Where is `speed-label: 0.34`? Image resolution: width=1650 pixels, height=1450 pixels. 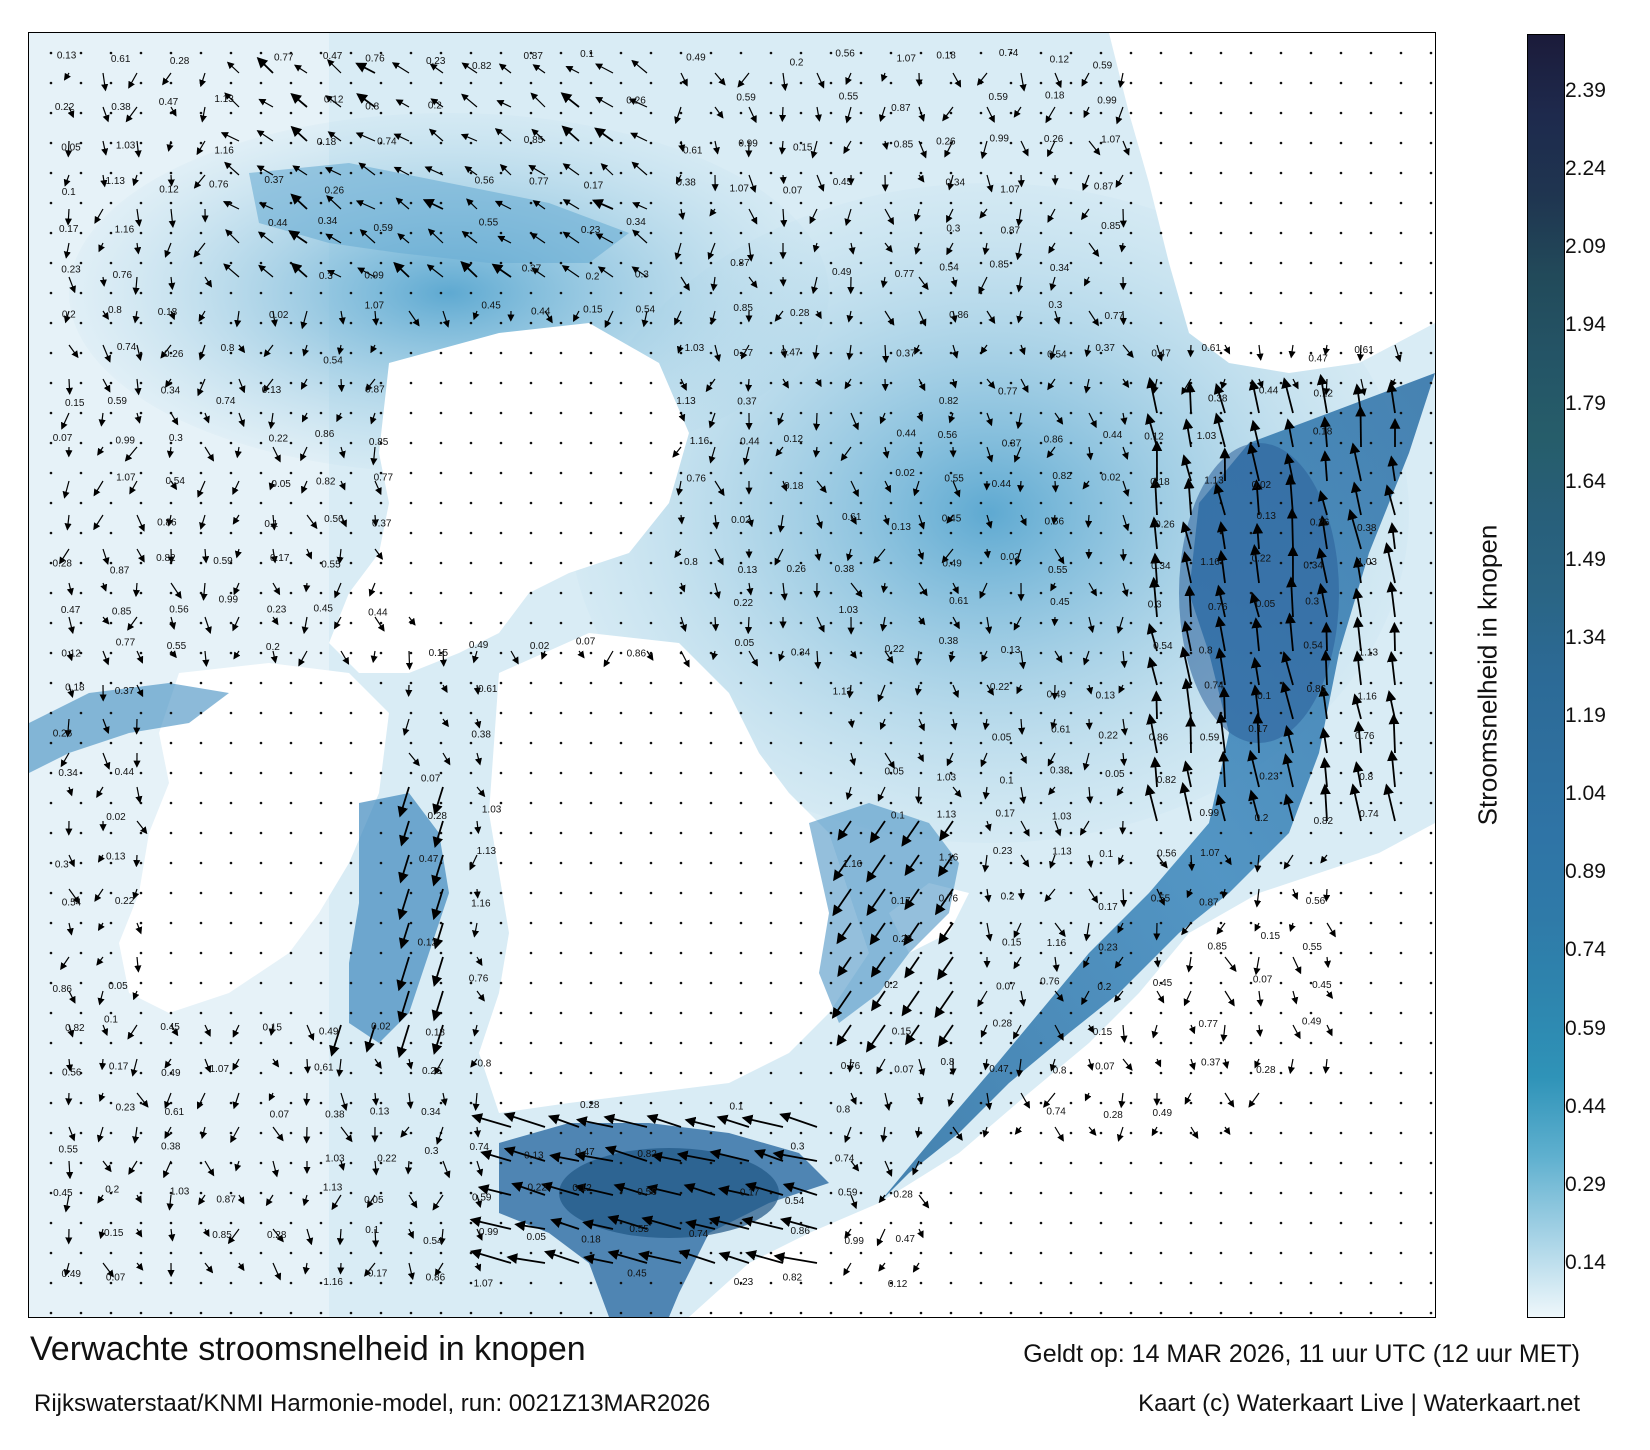
speed-label: 0.34 is located at coordinates (328, 221).